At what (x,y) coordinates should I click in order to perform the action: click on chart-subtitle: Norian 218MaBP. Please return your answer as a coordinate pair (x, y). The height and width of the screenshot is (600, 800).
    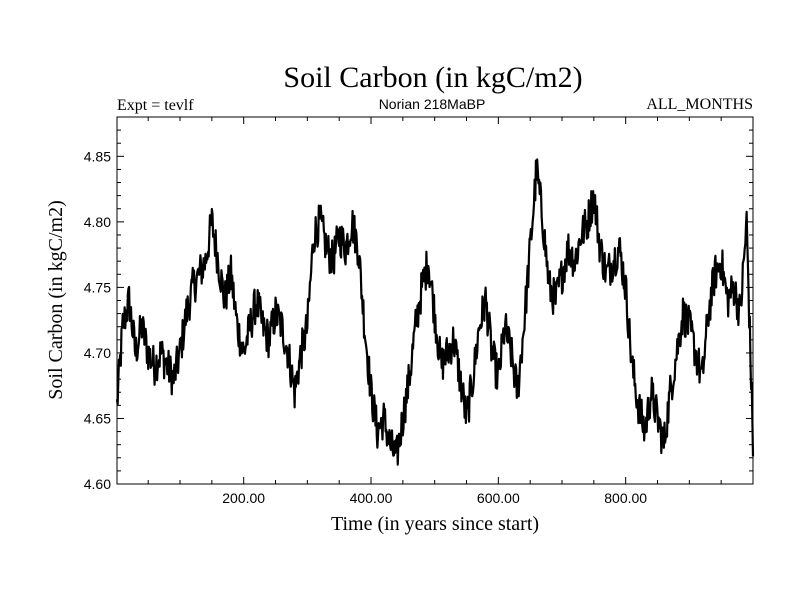
    Looking at the image, I should click on (432, 104).